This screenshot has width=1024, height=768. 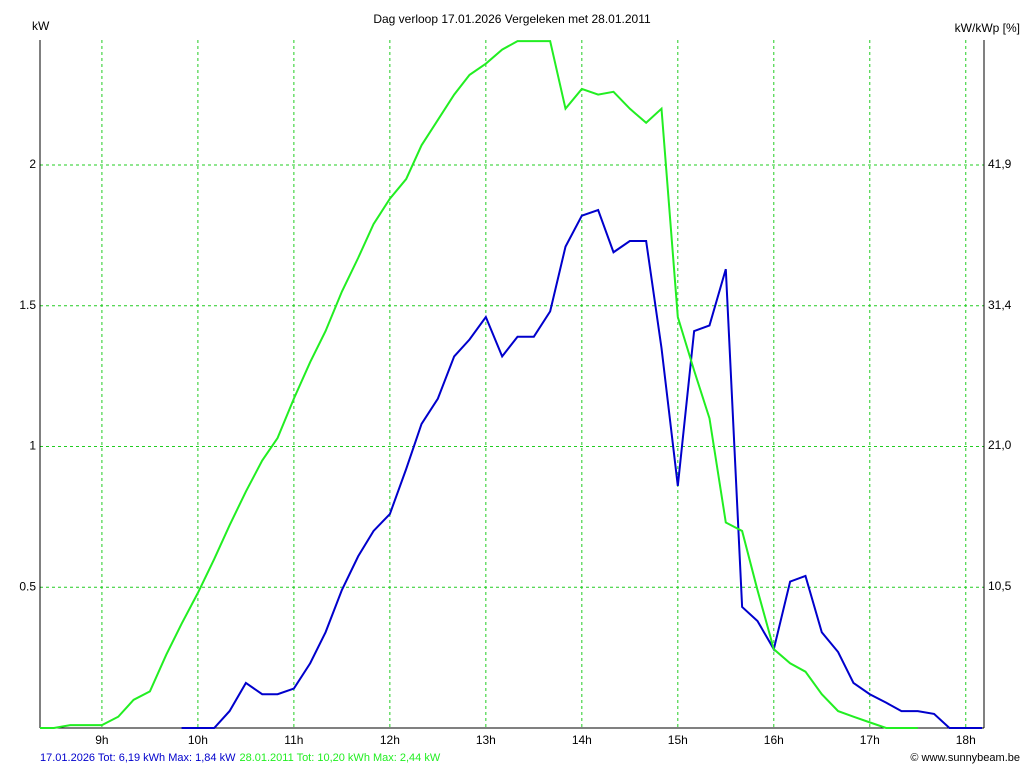 I want to click on x-tick-label: 18h, so click(x=966, y=740).